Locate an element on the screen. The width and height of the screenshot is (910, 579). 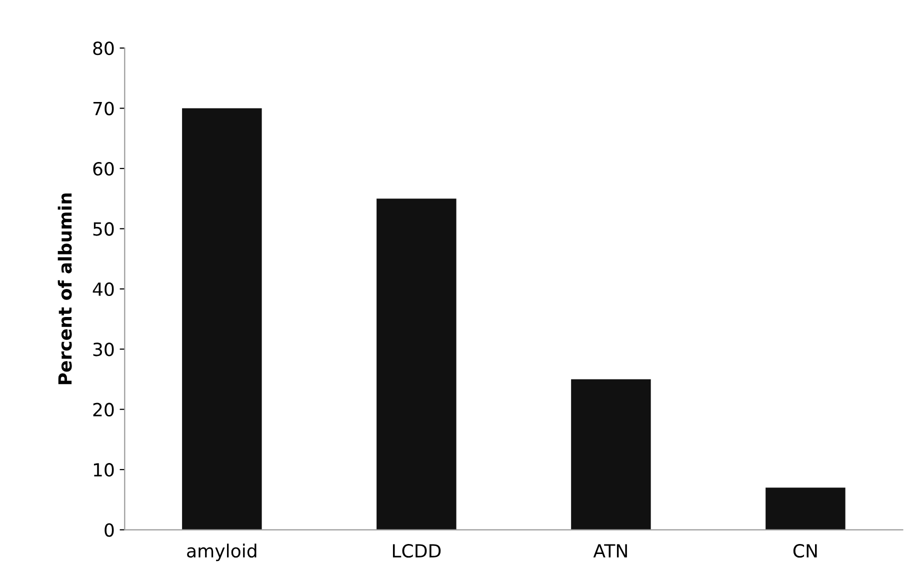
y-axis-title: Percent of albumin is located at coordinates (65, 289).